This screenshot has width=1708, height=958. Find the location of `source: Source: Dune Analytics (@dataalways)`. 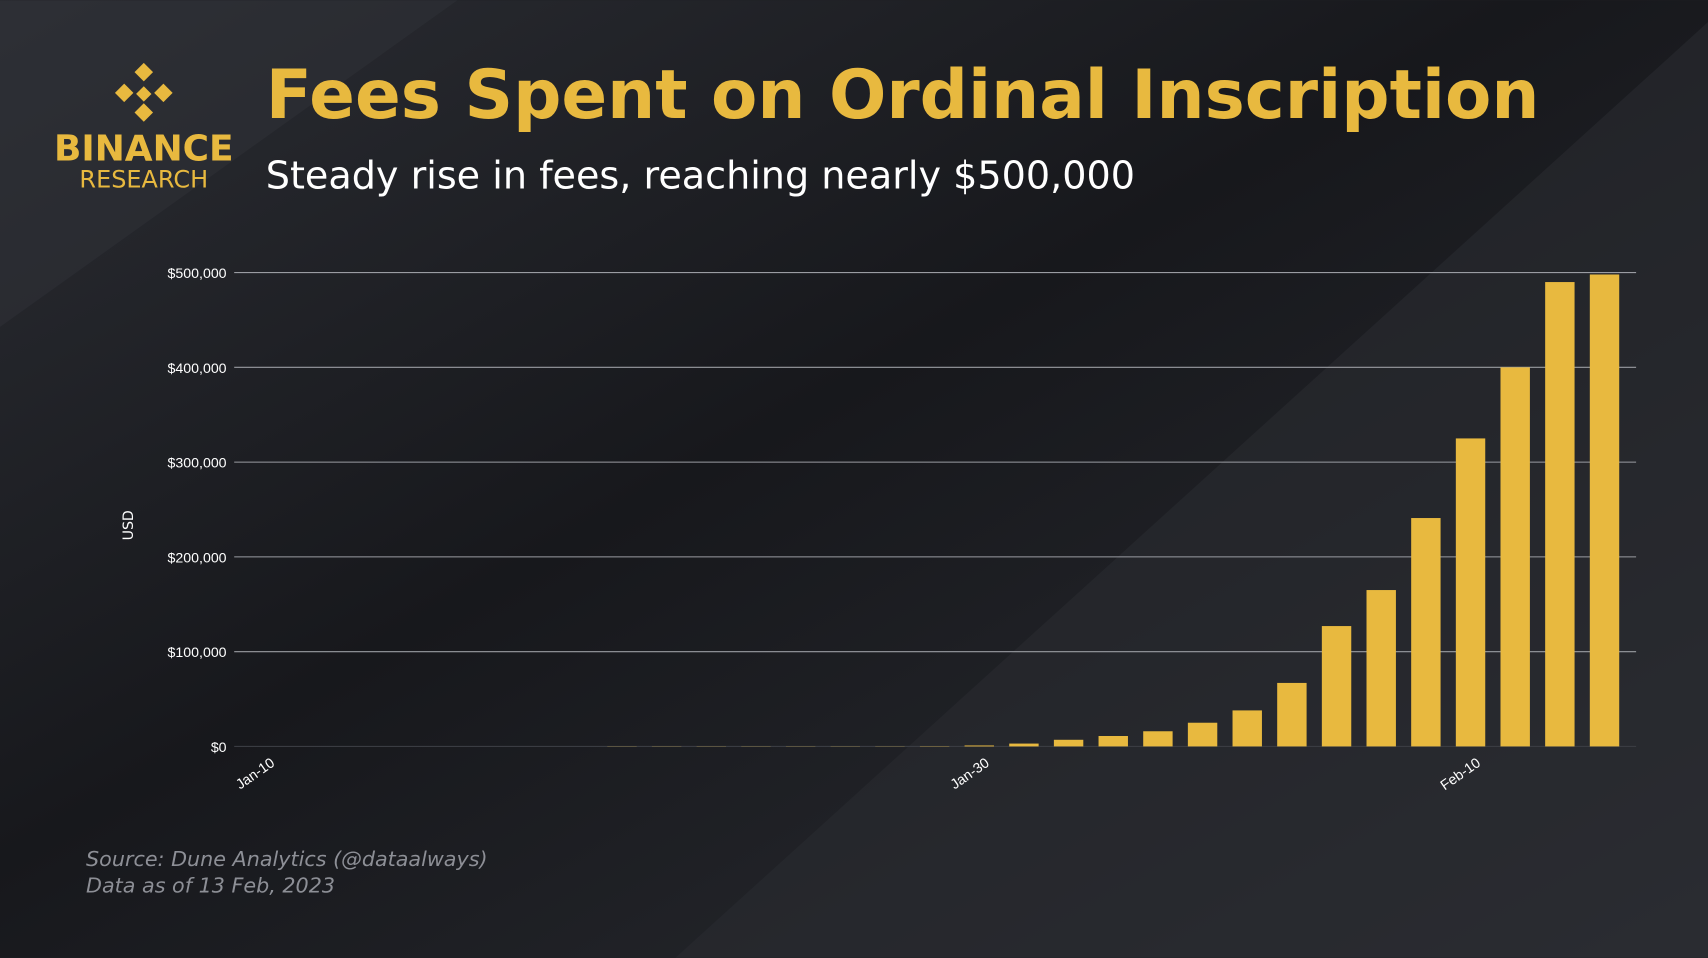

source: Source: Dune Analytics (@dataalways) is located at coordinates (287, 859).